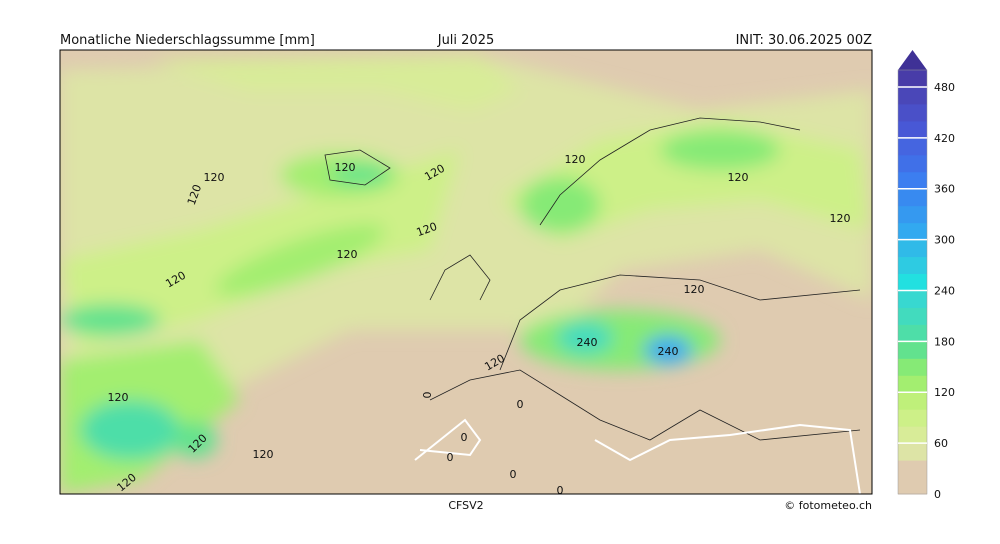 The height and width of the screenshot is (544, 1000). Describe the element at coordinates (944, 138) in the screenshot. I see `colorbar-tick-label: 420` at that location.